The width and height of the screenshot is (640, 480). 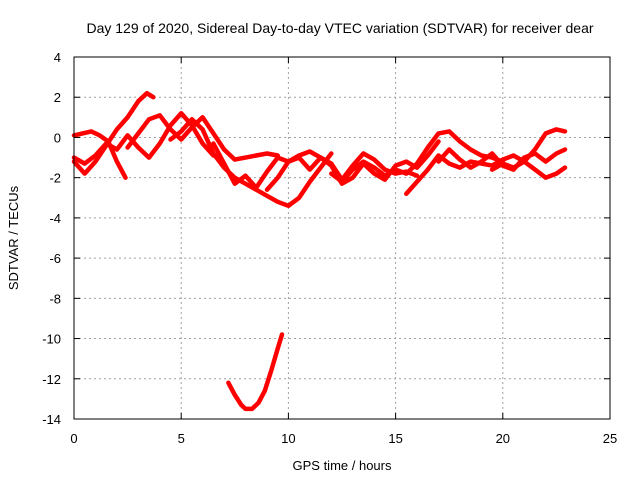 I want to click on y-tick-label: 2, so click(x=57, y=97).